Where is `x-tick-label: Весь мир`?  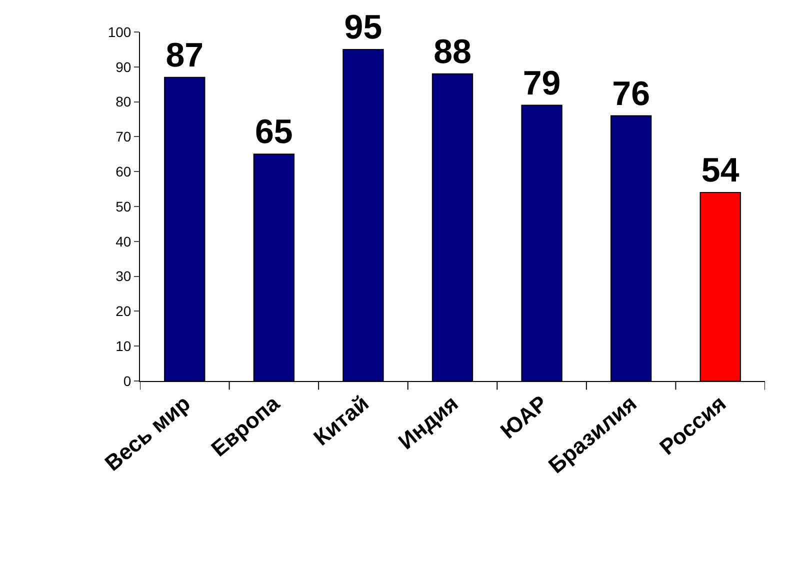 x-tick-label: Весь мир is located at coordinates (147, 433).